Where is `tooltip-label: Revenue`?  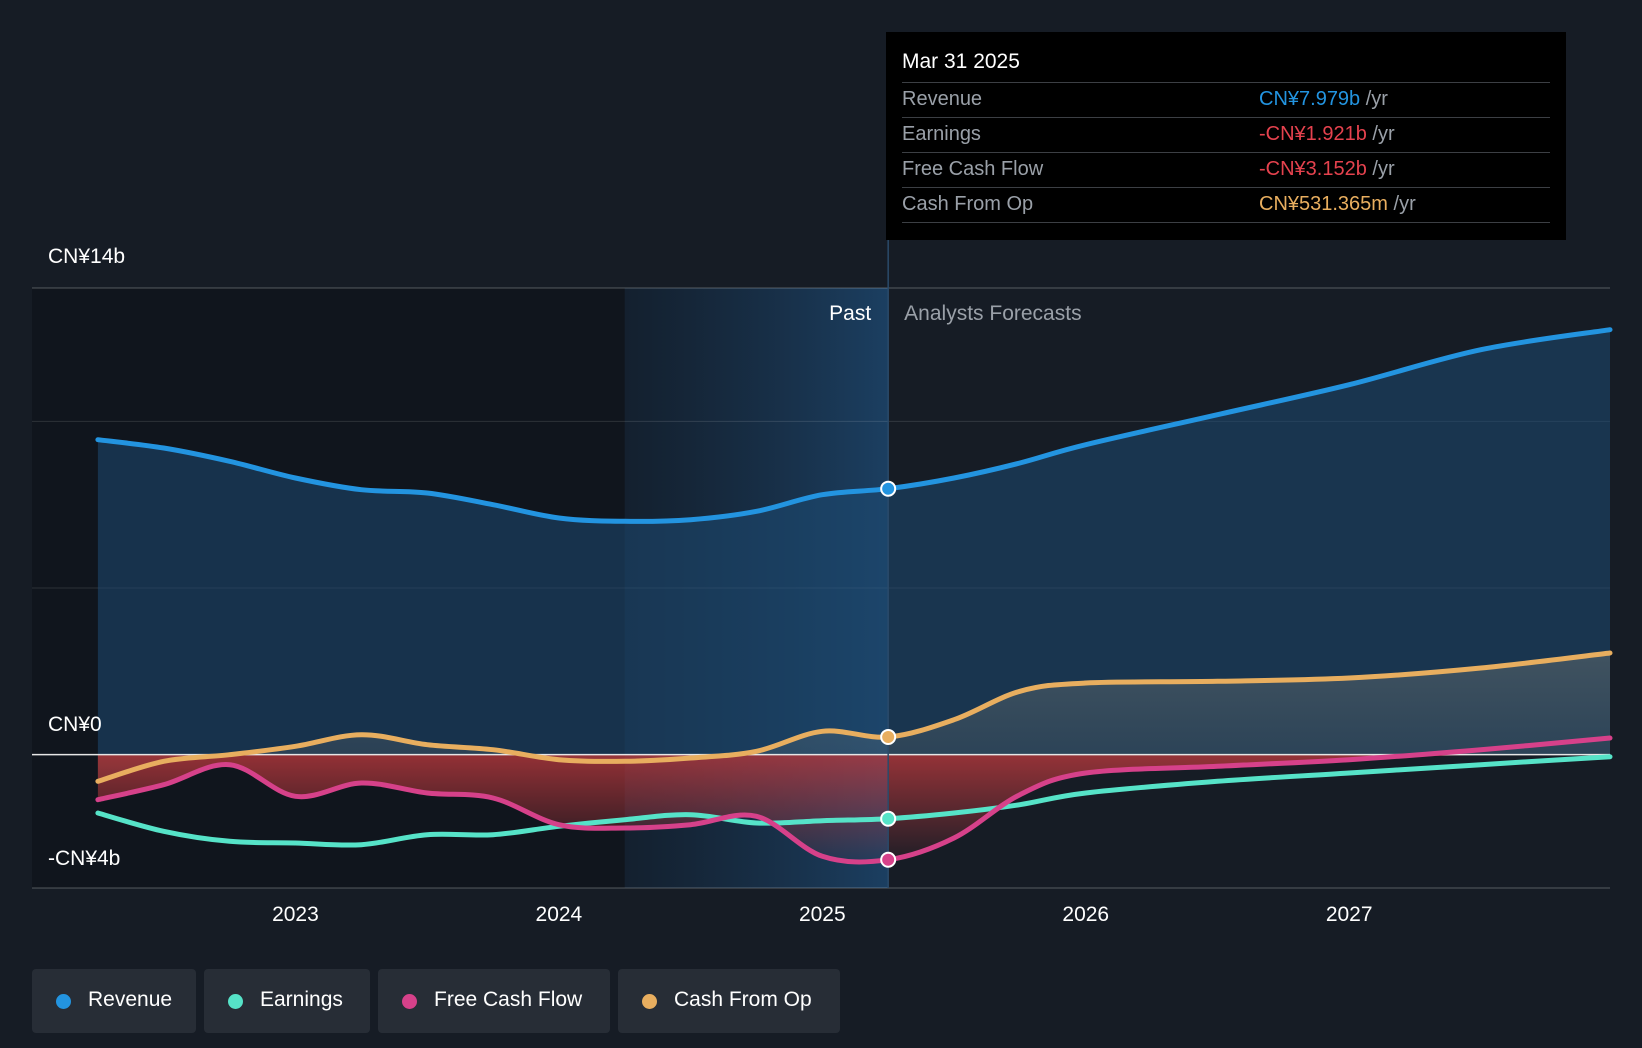 tooltip-label: Revenue is located at coordinates (942, 99).